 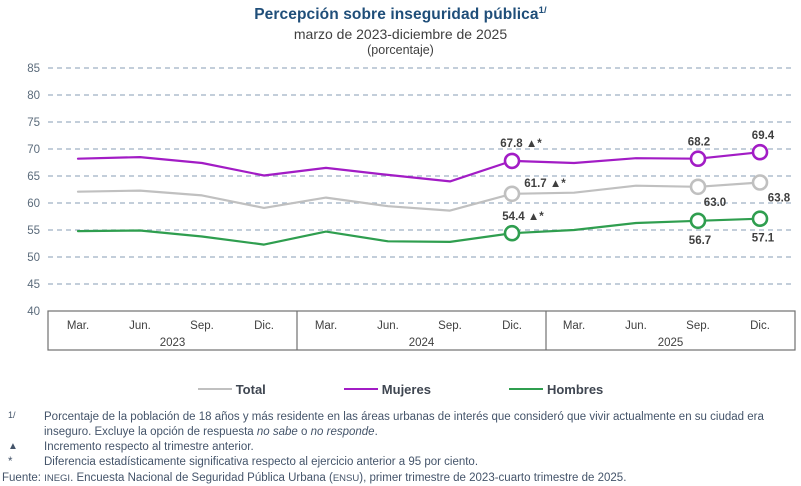 I want to click on legend-item-mujeres: Mujeres, so click(x=387, y=389).